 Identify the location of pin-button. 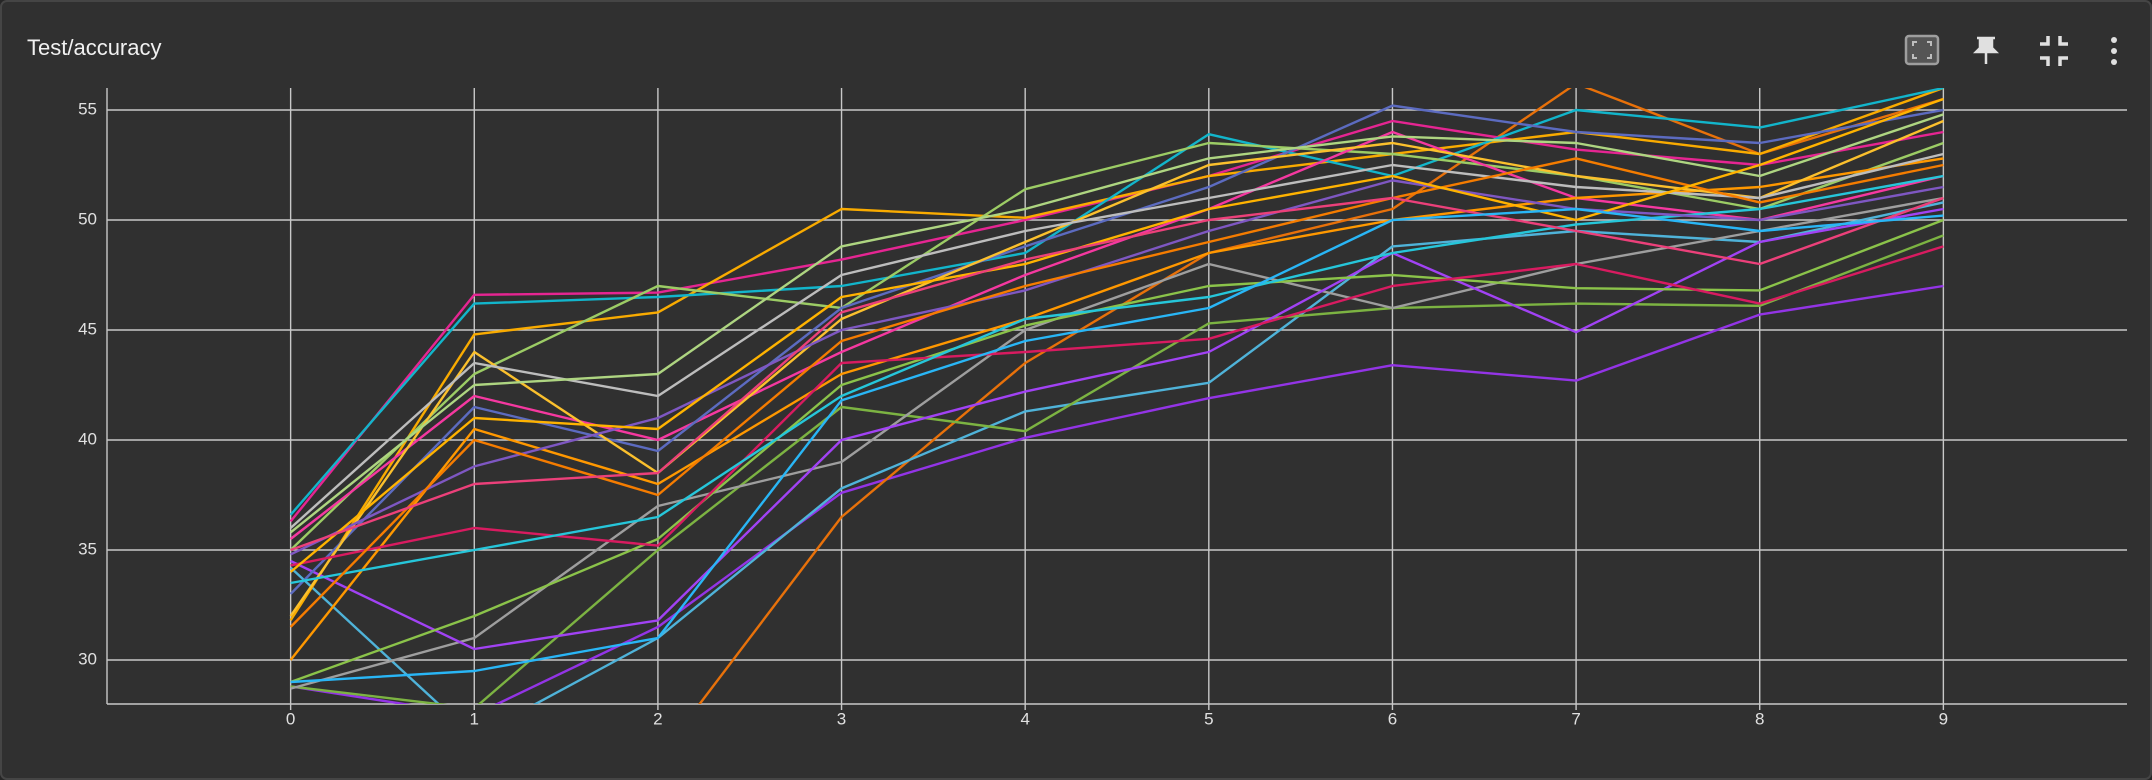
(1986, 50).